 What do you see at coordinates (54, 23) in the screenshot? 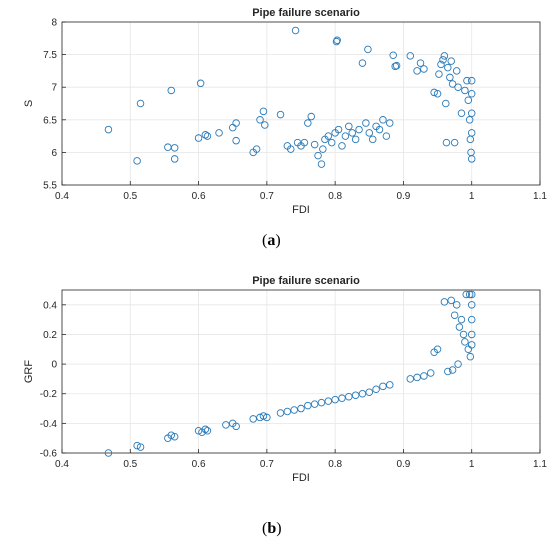
I see `y-tick-label: 8` at bounding box center [54, 23].